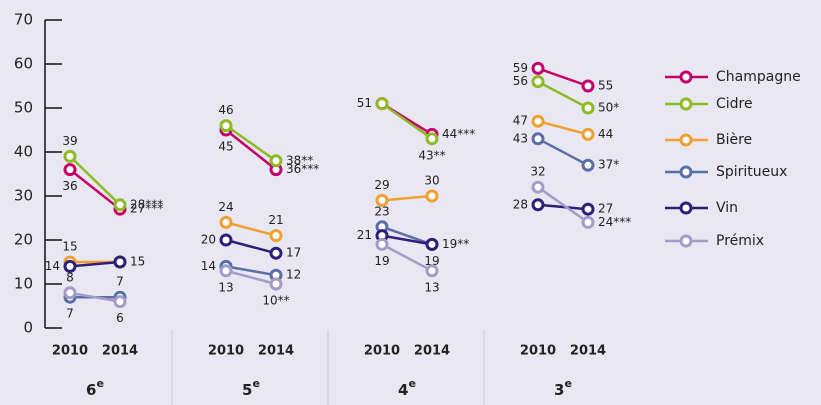  I want to click on data-label: 27***, so click(146, 209).